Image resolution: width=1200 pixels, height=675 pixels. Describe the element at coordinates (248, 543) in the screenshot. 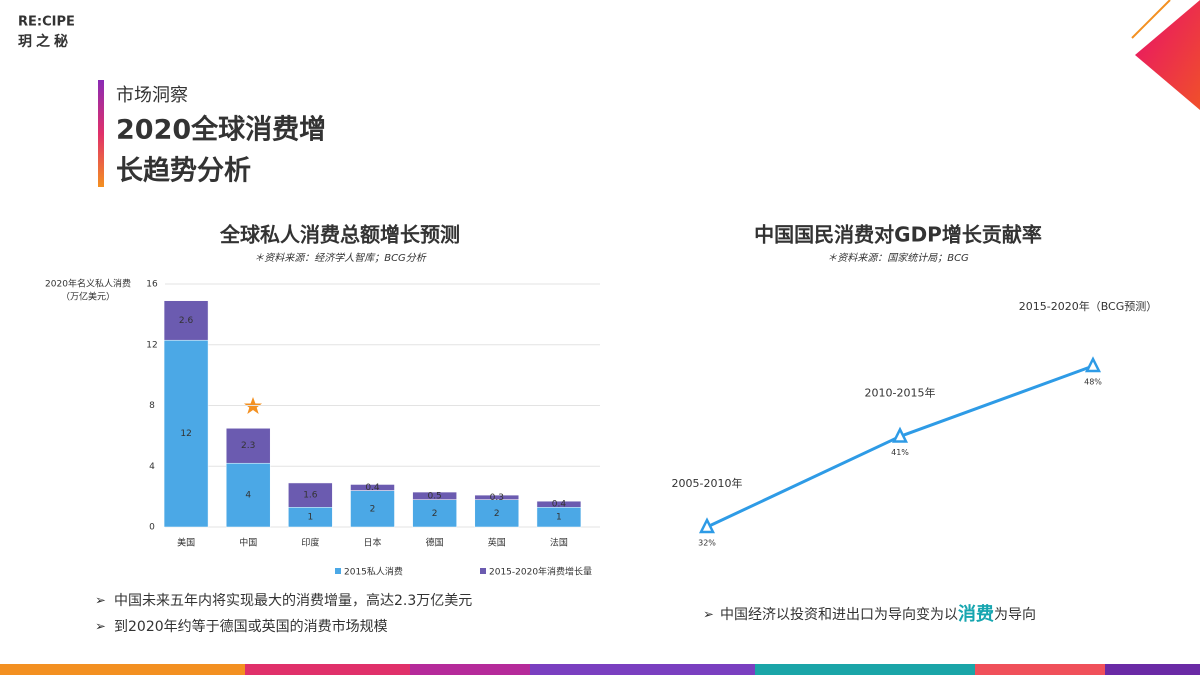

I see `x-tick-label: 中国` at that location.